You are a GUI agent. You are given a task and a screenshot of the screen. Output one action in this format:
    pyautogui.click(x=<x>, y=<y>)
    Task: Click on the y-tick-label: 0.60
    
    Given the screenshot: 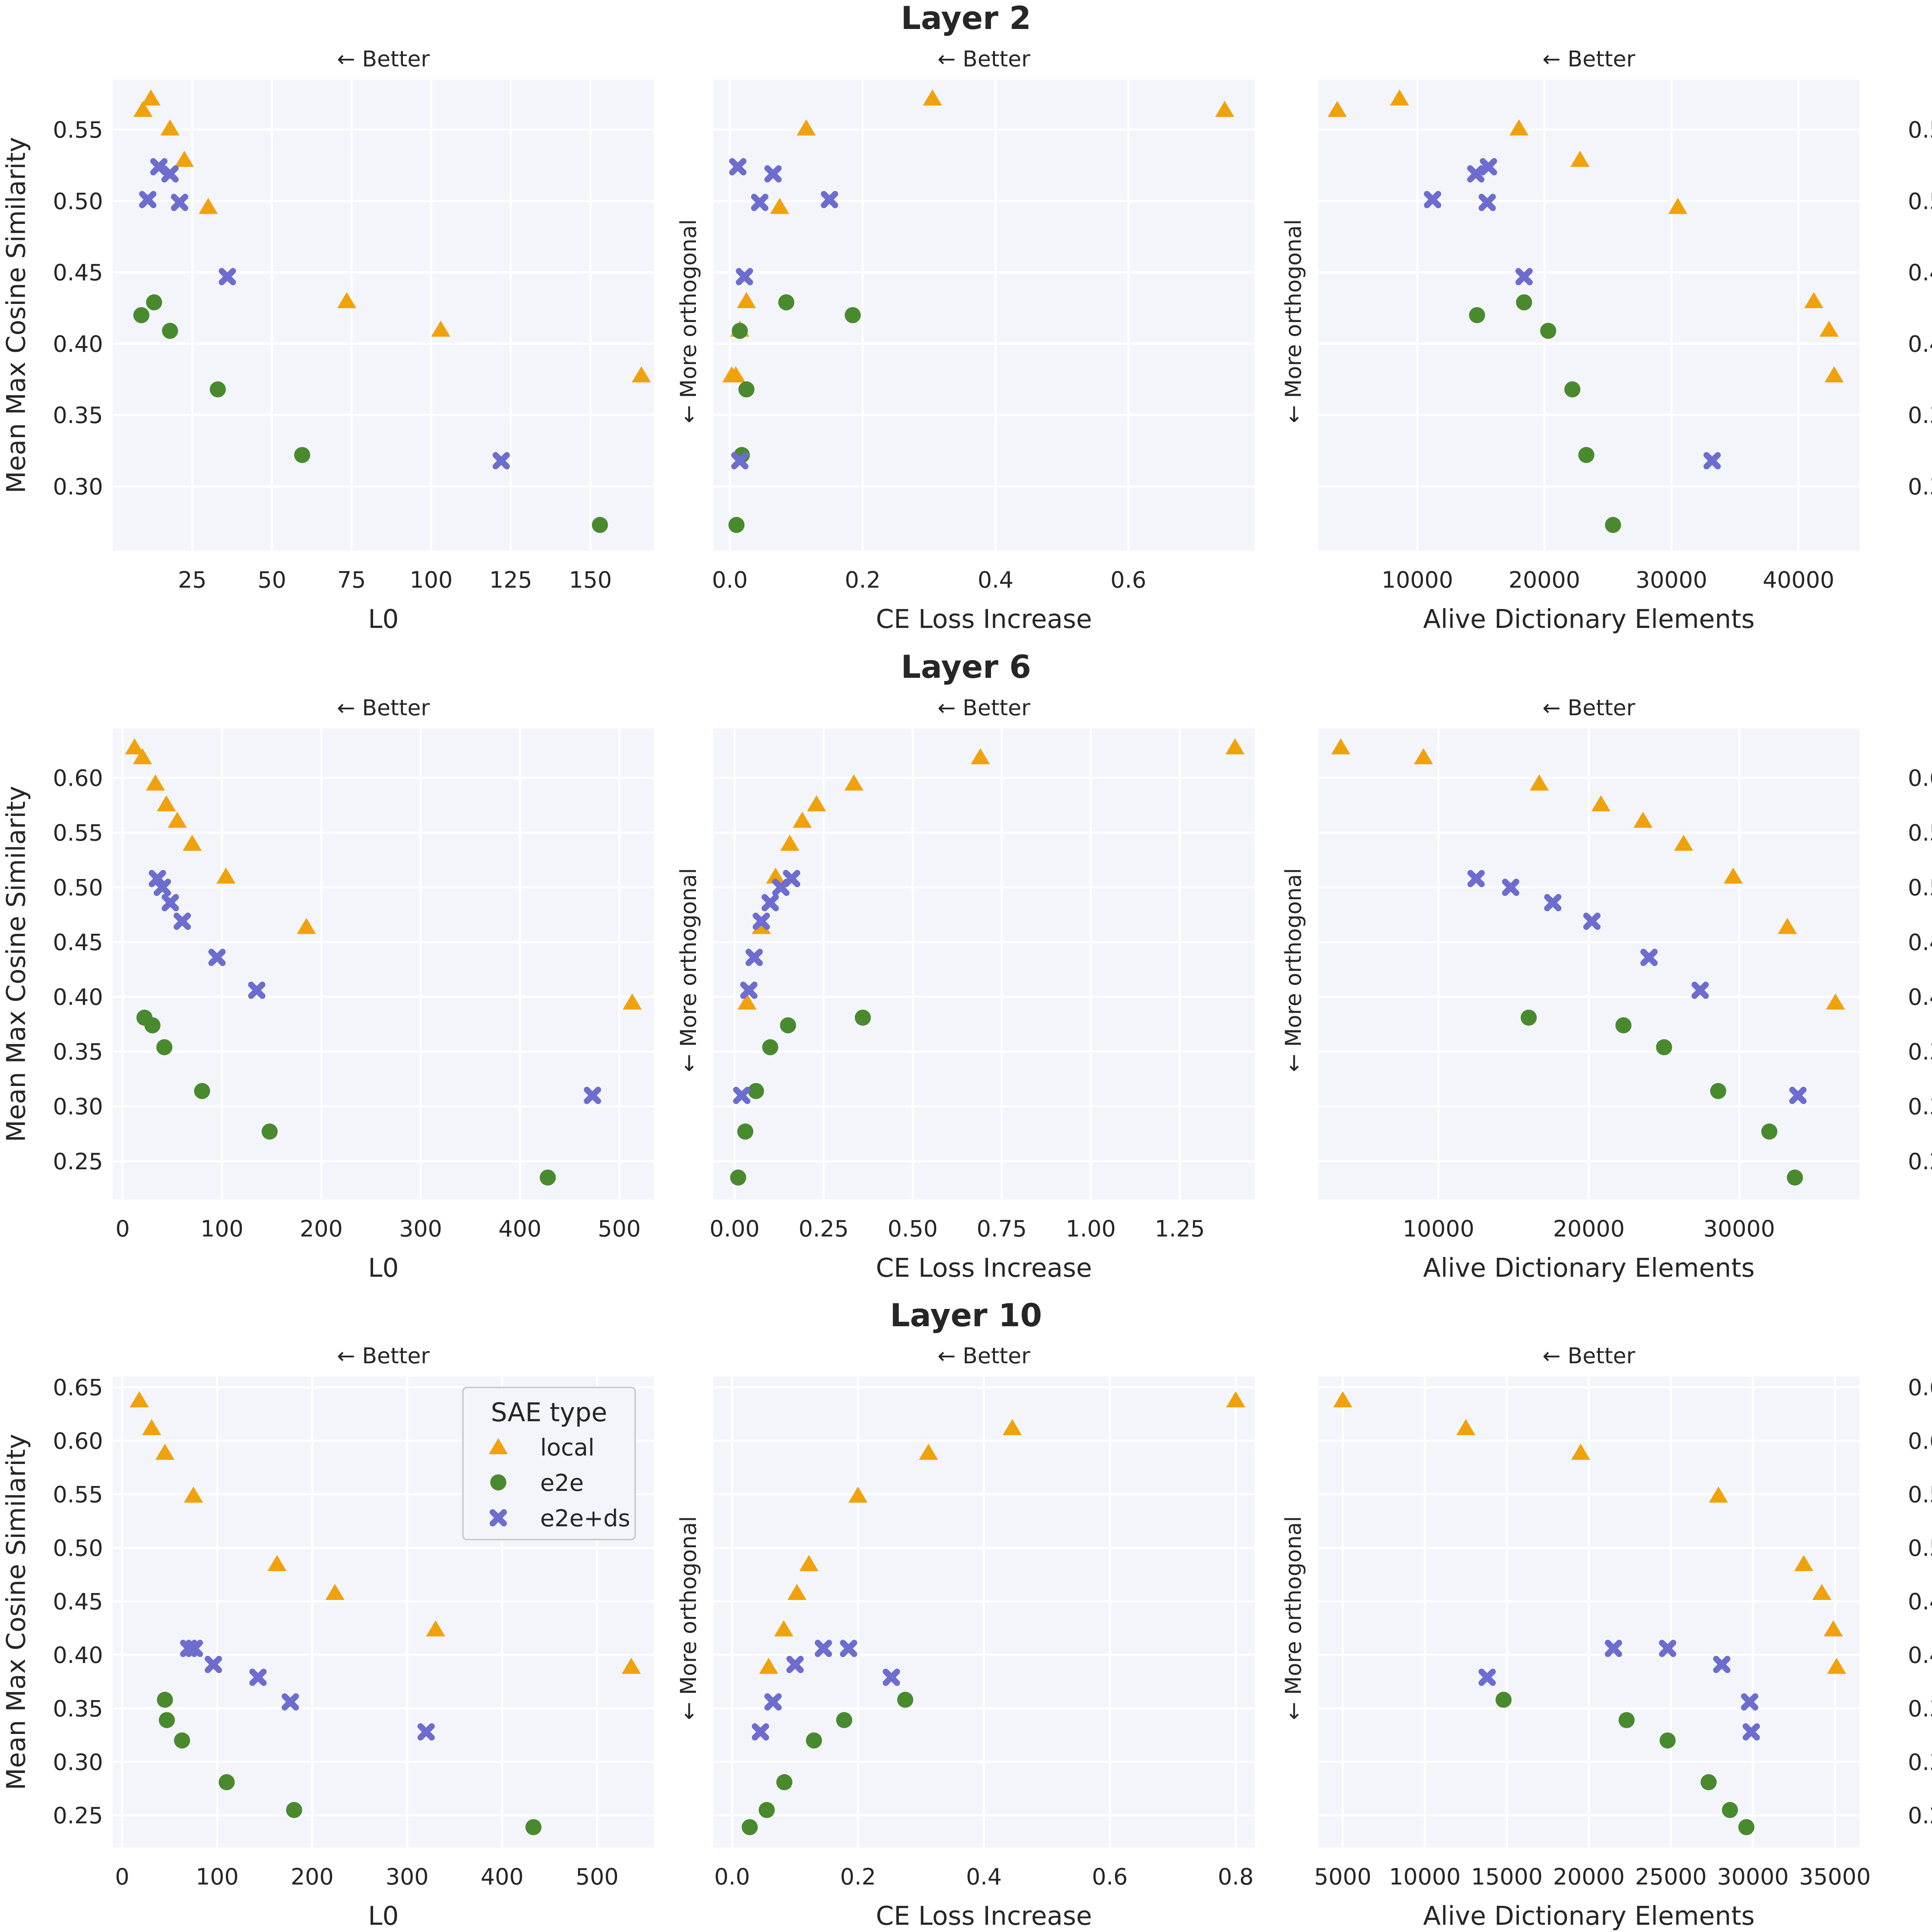 What is the action you would take?
    pyautogui.click(x=78, y=778)
    